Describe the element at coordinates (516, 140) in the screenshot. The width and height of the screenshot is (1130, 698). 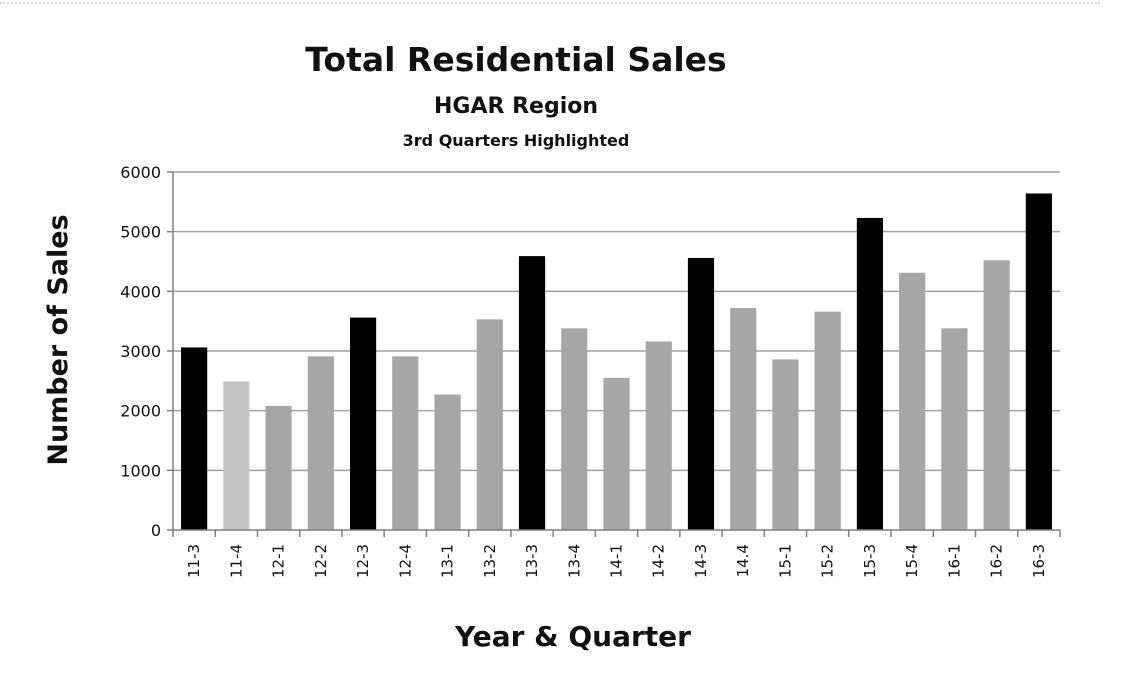
I see `chart-subtitle-highlight-note: 3rd Quarters Highlighted` at that location.